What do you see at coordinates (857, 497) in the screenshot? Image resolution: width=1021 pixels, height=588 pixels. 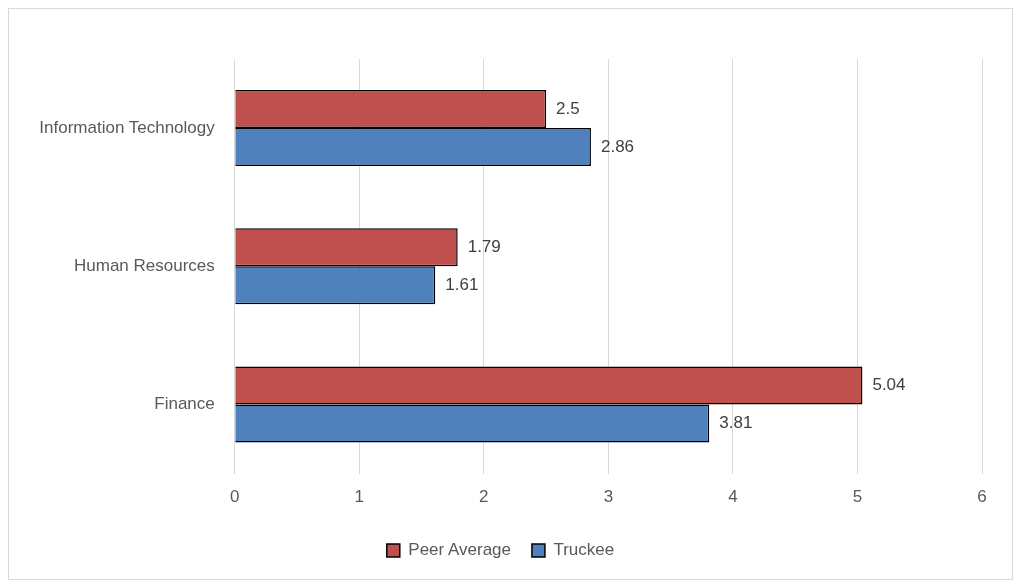 I see `x-tick-label: 5` at bounding box center [857, 497].